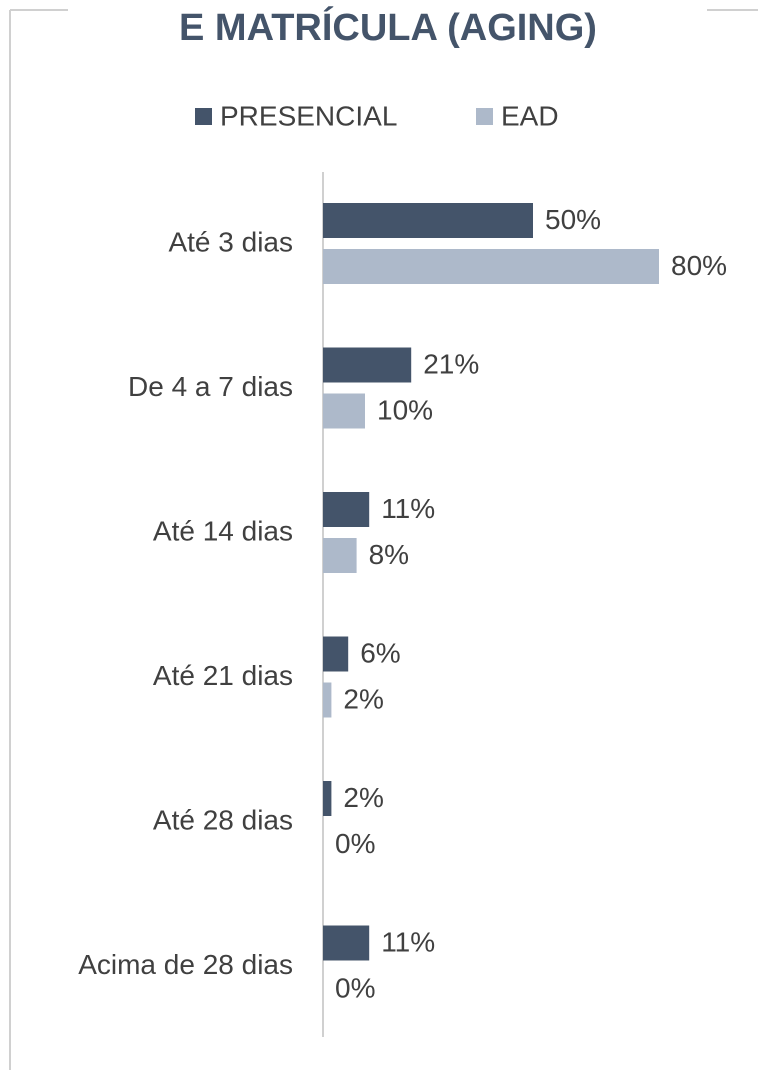 Image resolution: width=758 pixels, height=1070 pixels. Describe the element at coordinates (573, 219) in the screenshot. I see `data-label: 50%` at that location.